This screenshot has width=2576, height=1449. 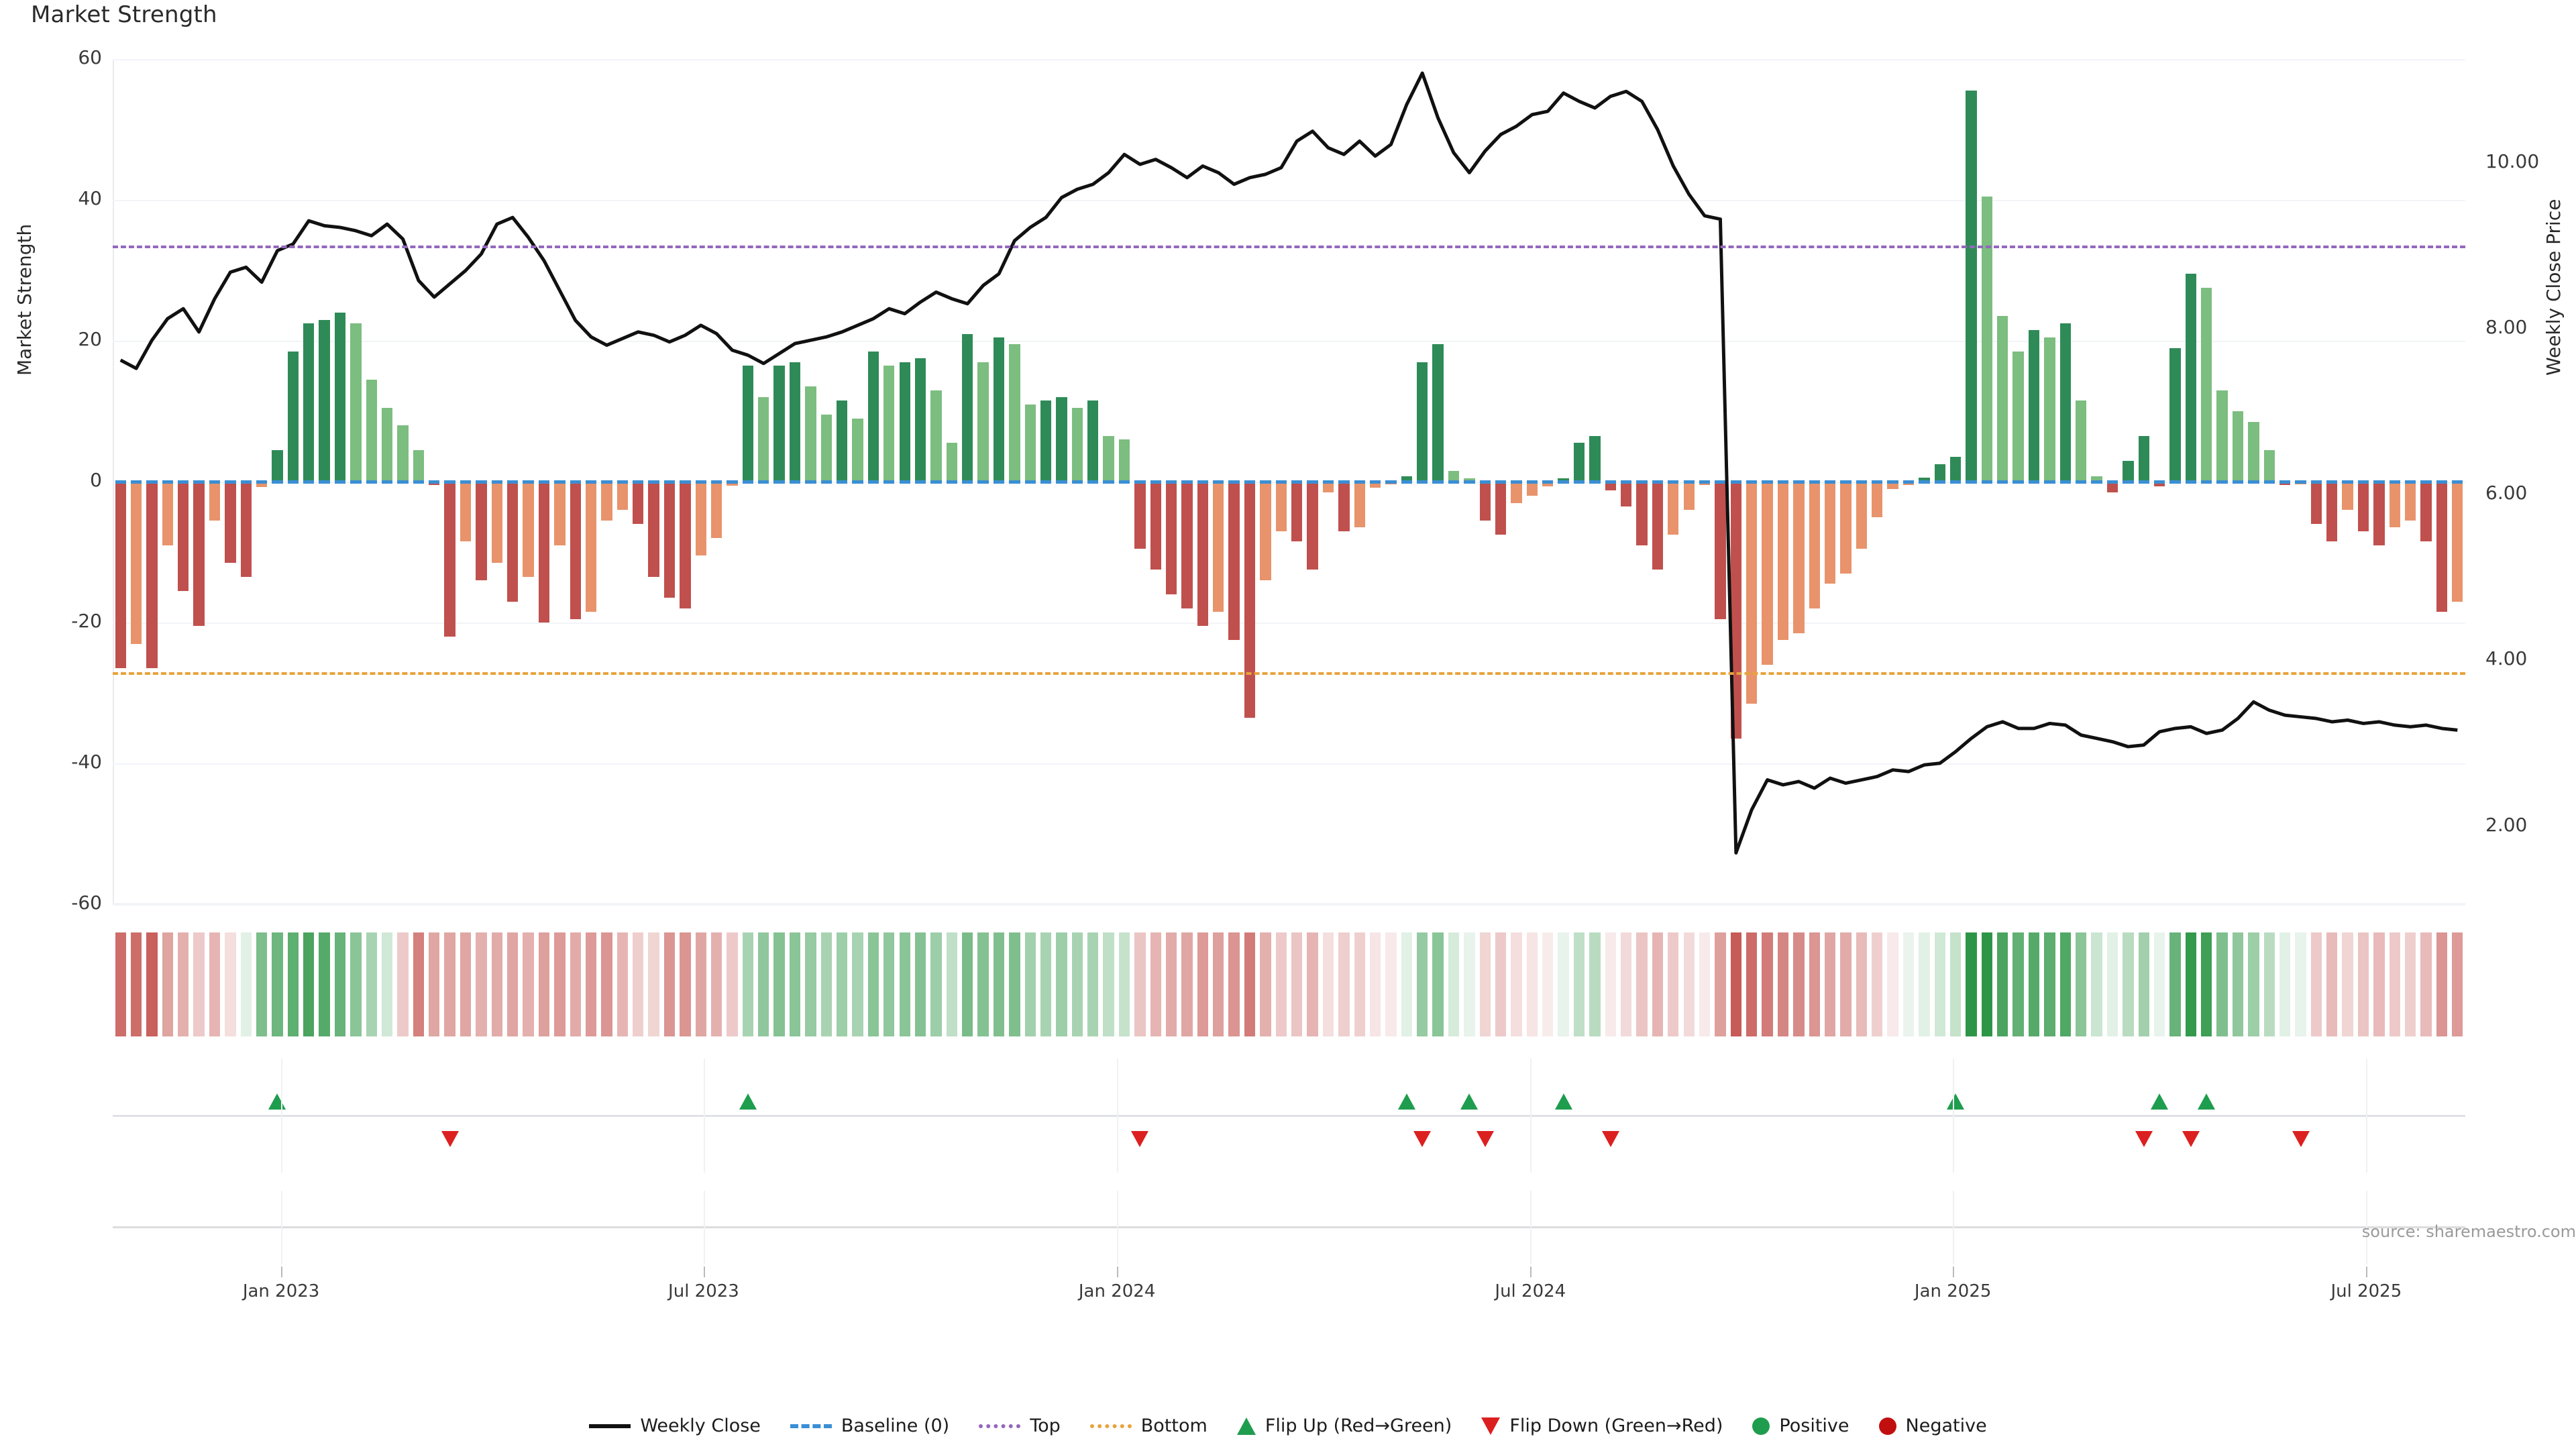 What do you see at coordinates (675, 1425) in the screenshot?
I see `legend-item: Weekly Close` at bounding box center [675, 1425].